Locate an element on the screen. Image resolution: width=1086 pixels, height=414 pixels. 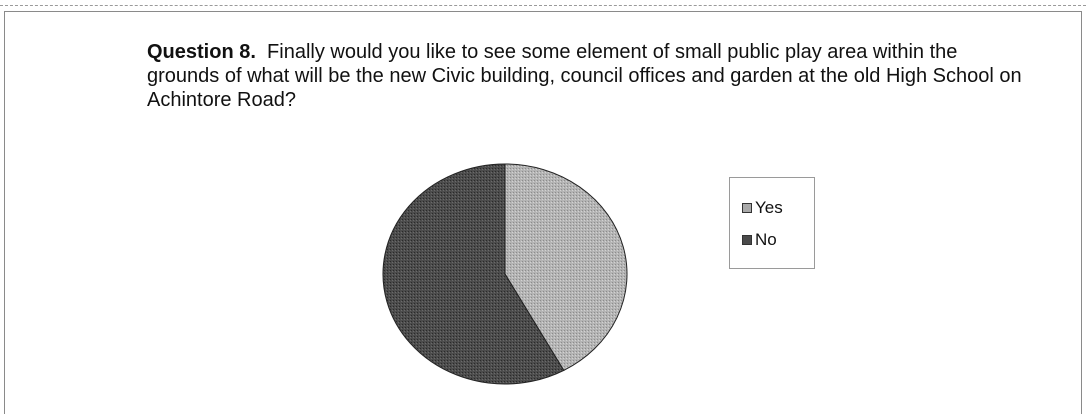
legend-swatch-yes is located at coordinates (747, 208).